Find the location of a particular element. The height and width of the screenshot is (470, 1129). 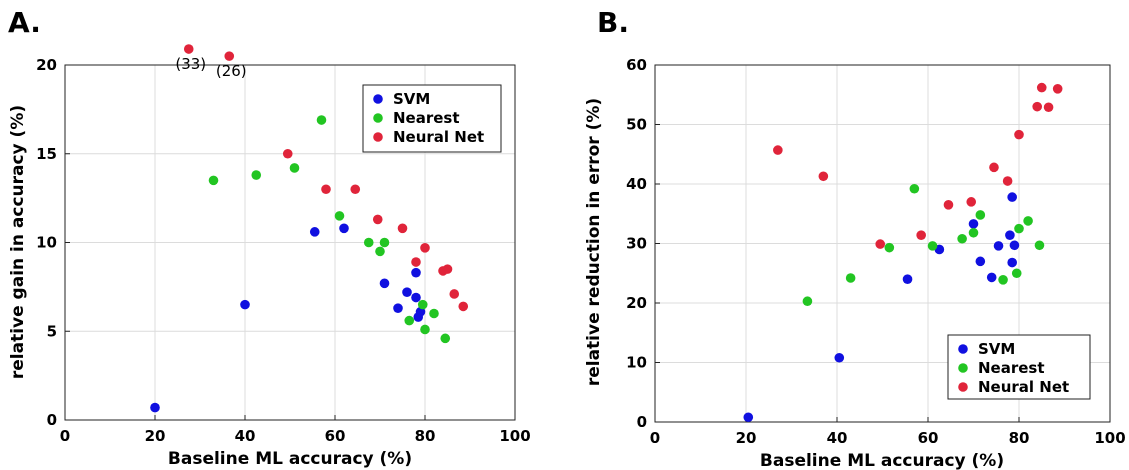

annotations-a: (33) (26) is located at coordinates (210, 67).